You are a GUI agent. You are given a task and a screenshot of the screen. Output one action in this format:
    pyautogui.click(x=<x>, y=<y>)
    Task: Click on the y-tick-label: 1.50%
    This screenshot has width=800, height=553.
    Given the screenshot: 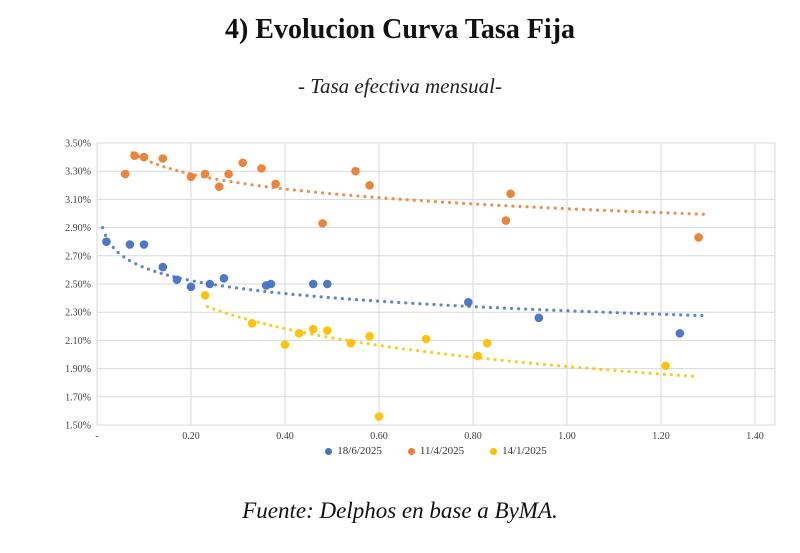 What is the action you would take?
    pyautogui.click(x=78, y=426)
    